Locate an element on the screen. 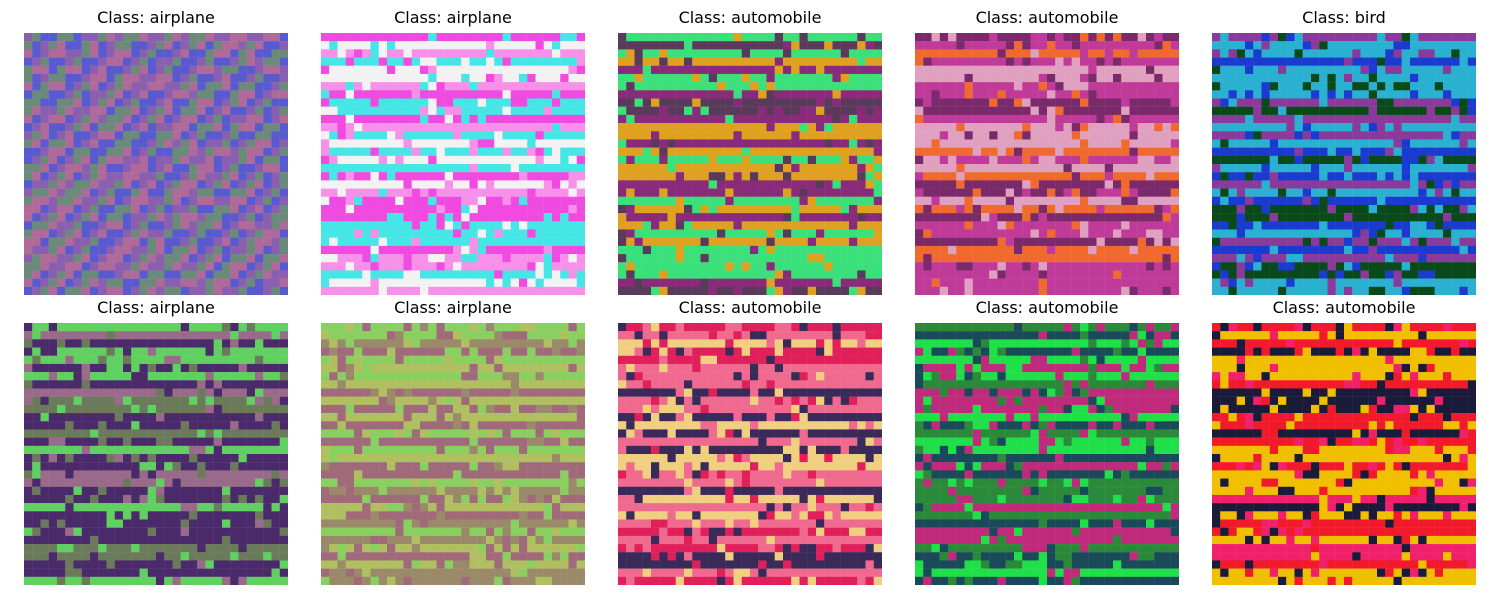 The width and height of the screenshot is (1500, 600). panel-title: Class: bird is located at coordinates (1344, 17).